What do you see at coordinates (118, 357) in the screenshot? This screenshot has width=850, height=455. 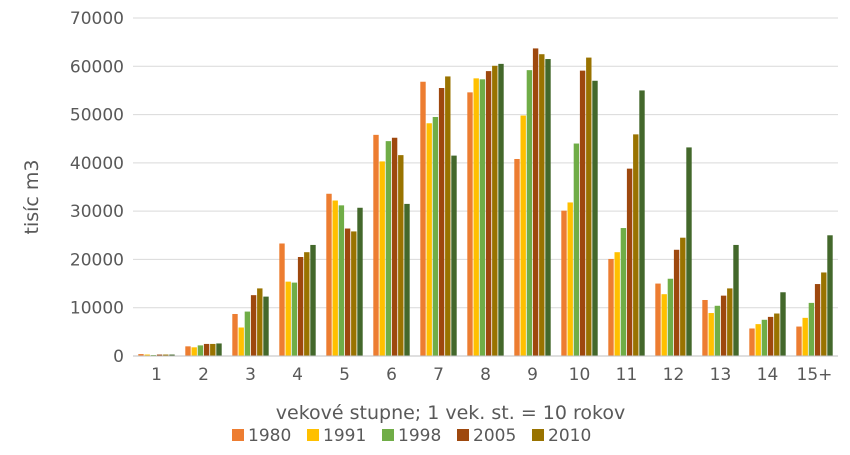 I see `y-tick-label: 0` at bounding box center [118, 357].